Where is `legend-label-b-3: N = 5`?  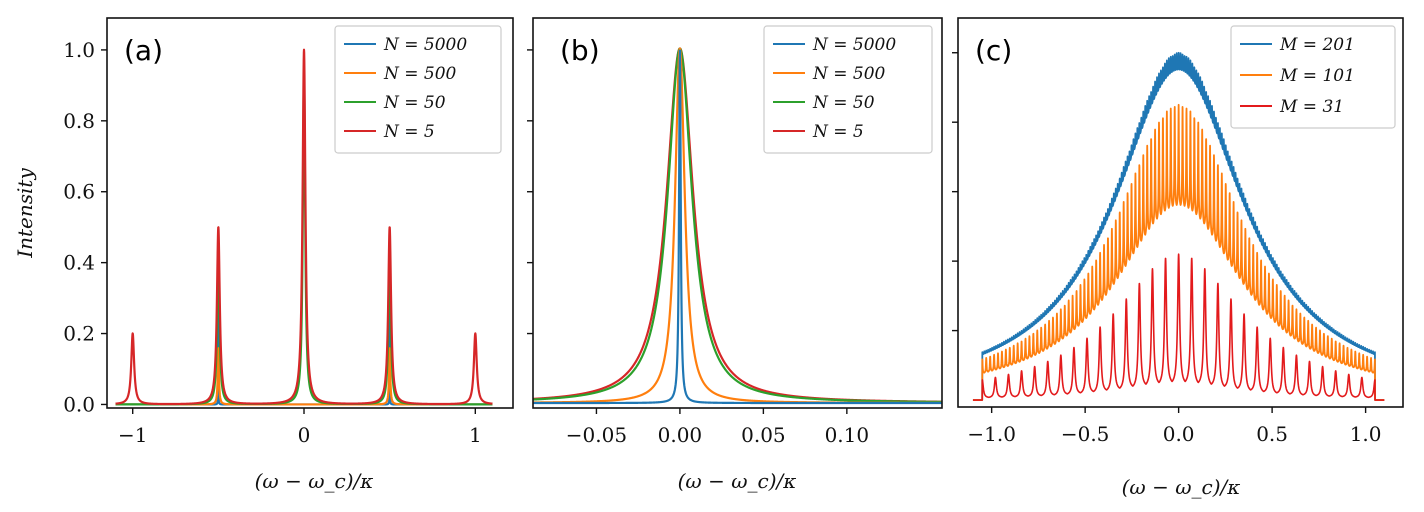
legend-label-b-3: N = 5 is located at coordinates (838, 132).